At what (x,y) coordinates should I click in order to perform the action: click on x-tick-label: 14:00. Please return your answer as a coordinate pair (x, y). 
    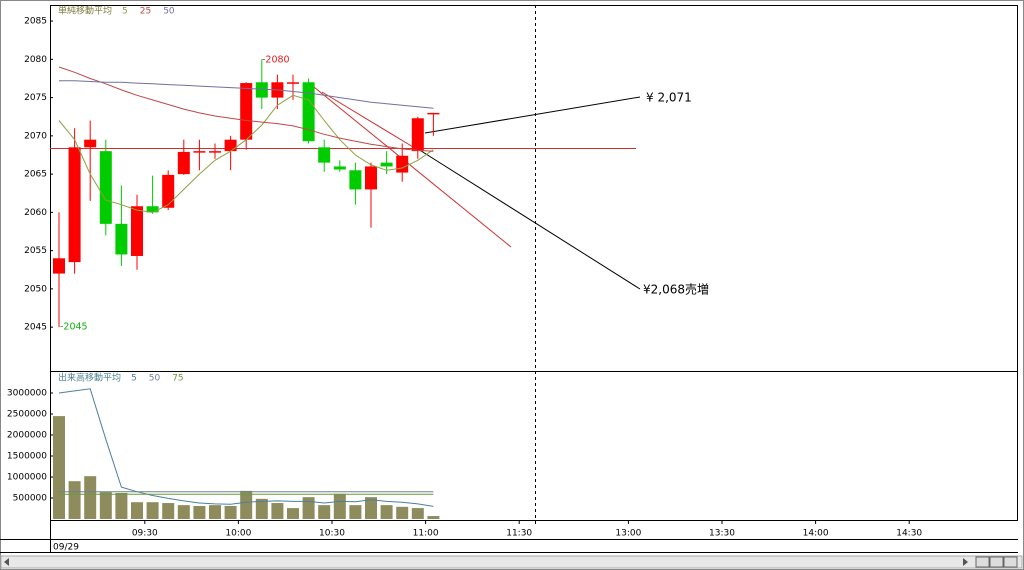
    Looking at the image, I should click on (816, 534).